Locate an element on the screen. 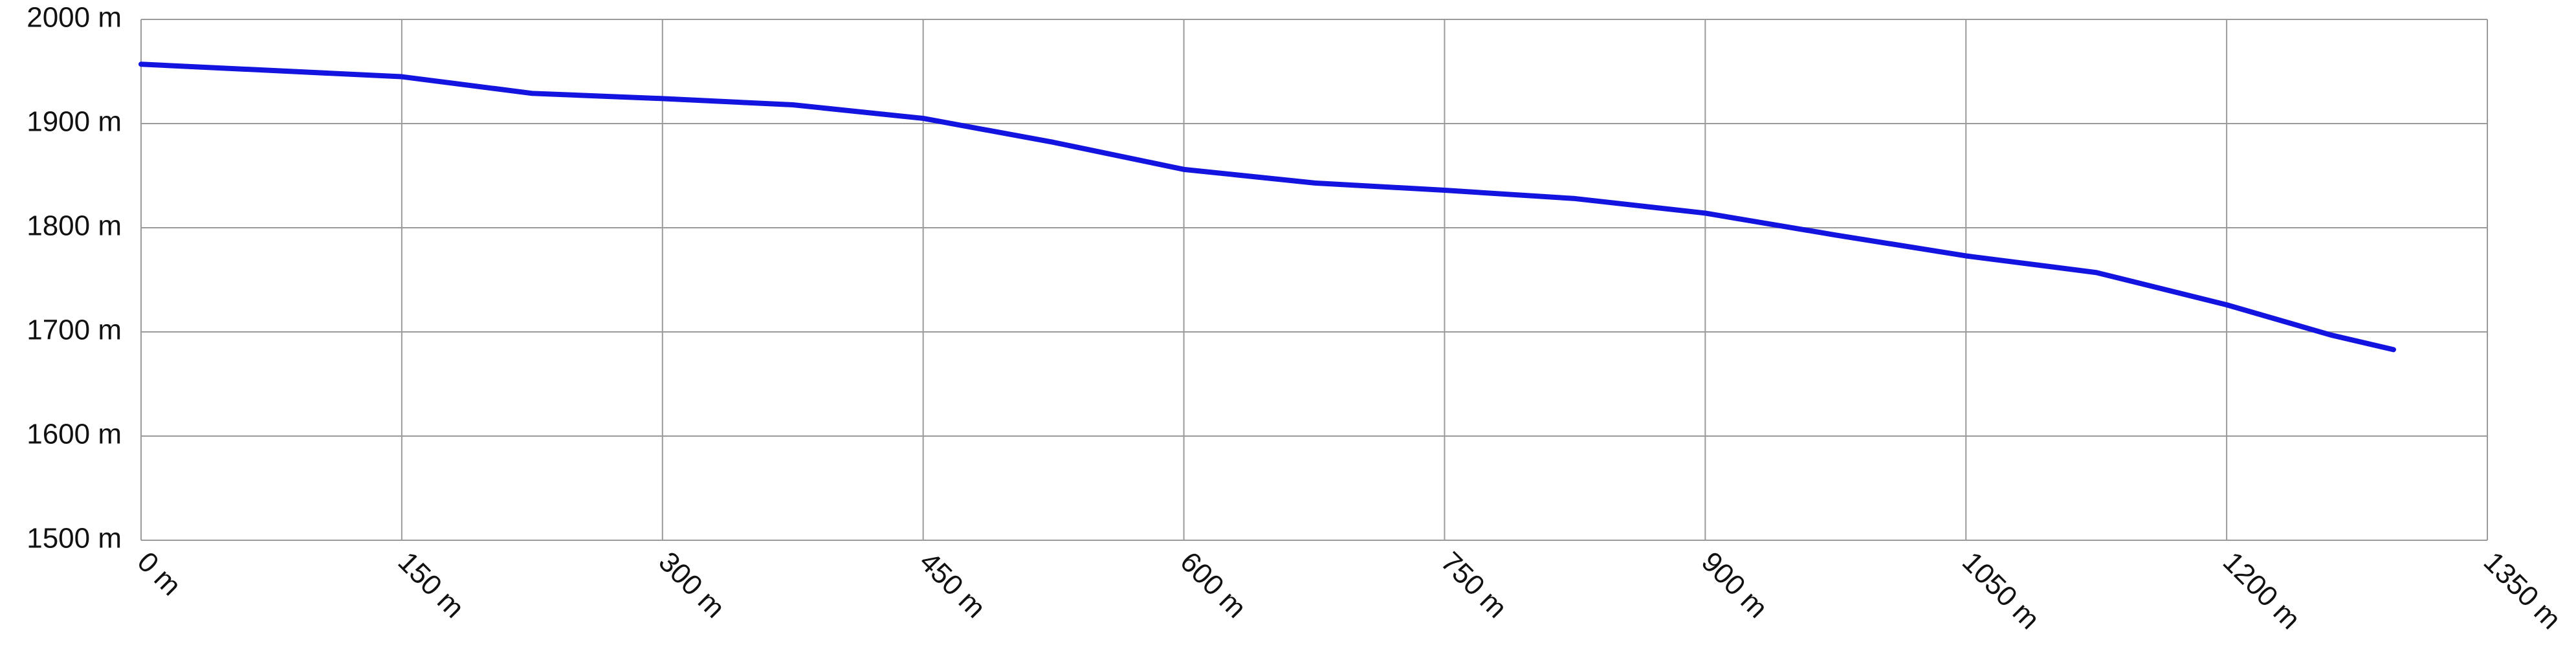 This screenshot has width=2576, height=647. x-tick-label: 750 m is located at coordinates (1474, 585).